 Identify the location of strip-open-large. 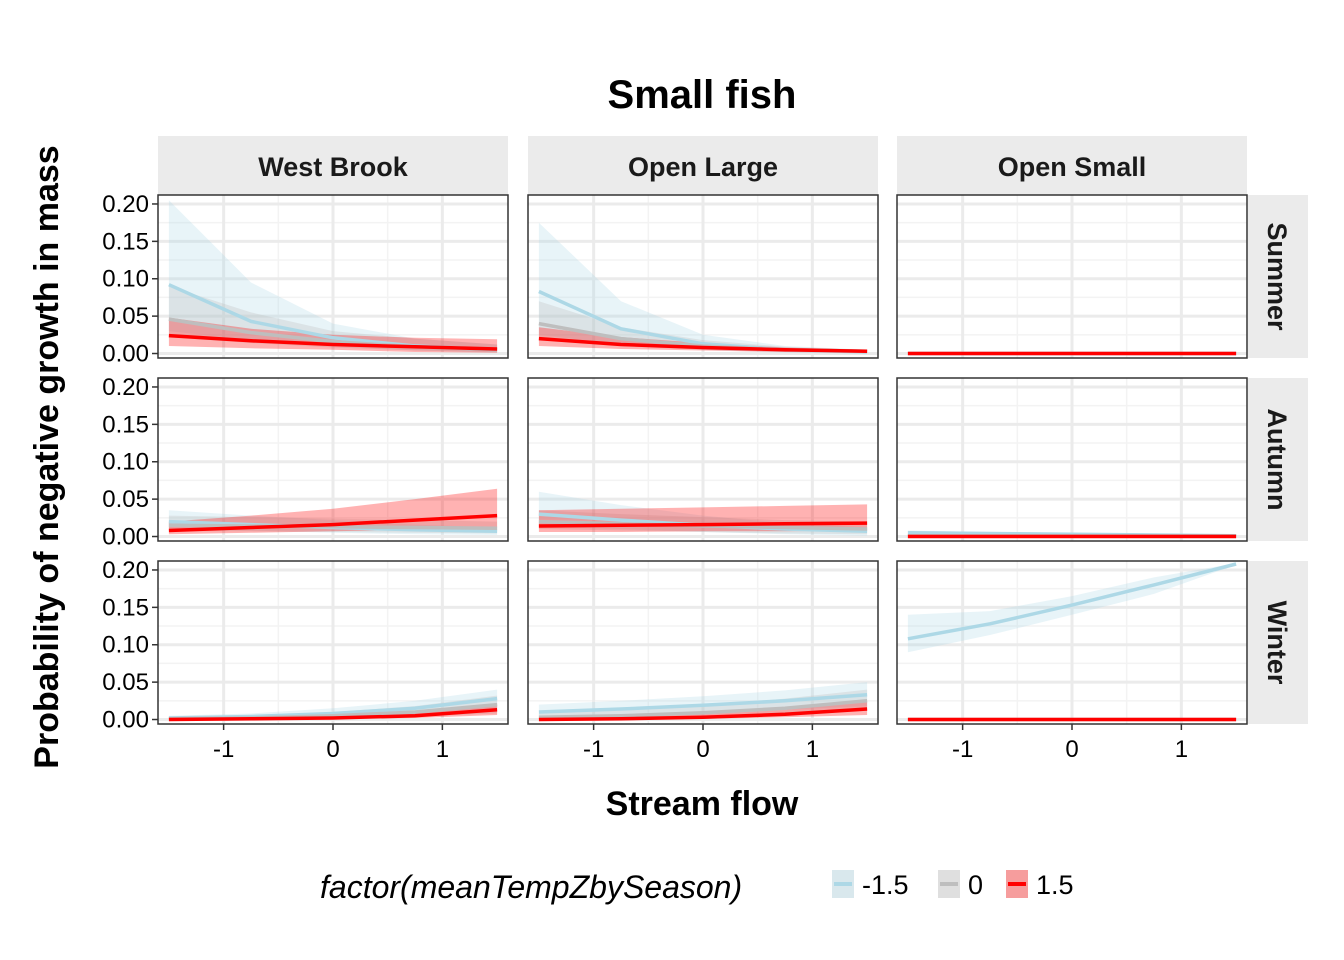
(703, 165).